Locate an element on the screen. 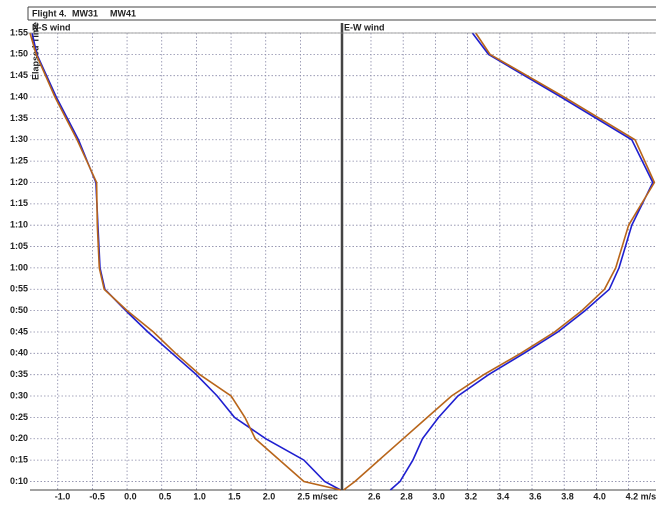 The width and height of the screenshot is (656, 505). header-title: Flight 4. is located at coordinates (49, 13).